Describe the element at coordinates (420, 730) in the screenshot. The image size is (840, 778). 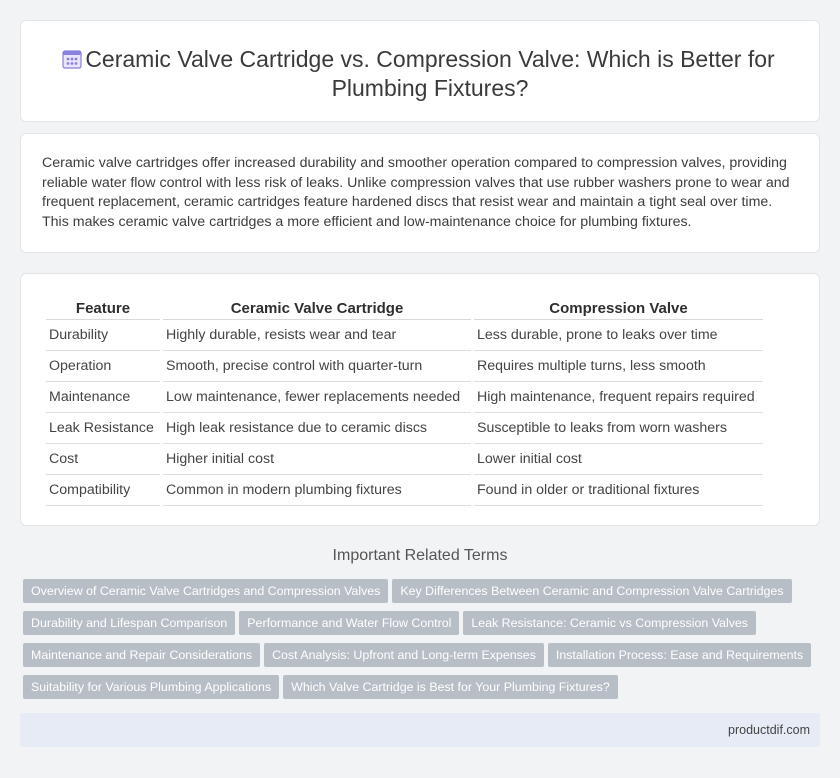
I see `footer-bar: productdif.com` at that location.